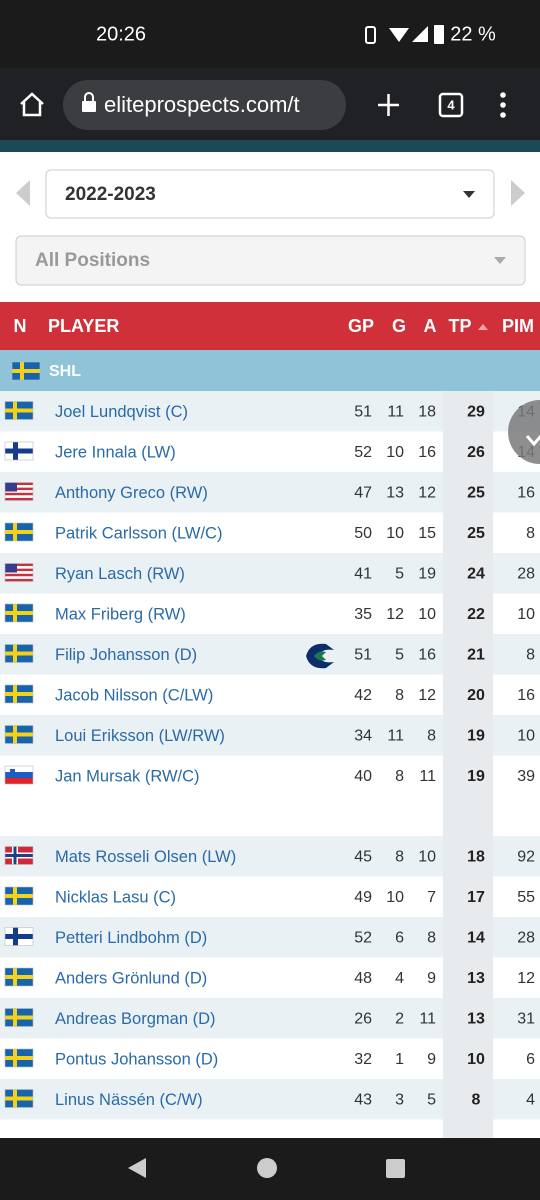  I want to click on player-link: Max Friberg (RW), so click(120, 614).